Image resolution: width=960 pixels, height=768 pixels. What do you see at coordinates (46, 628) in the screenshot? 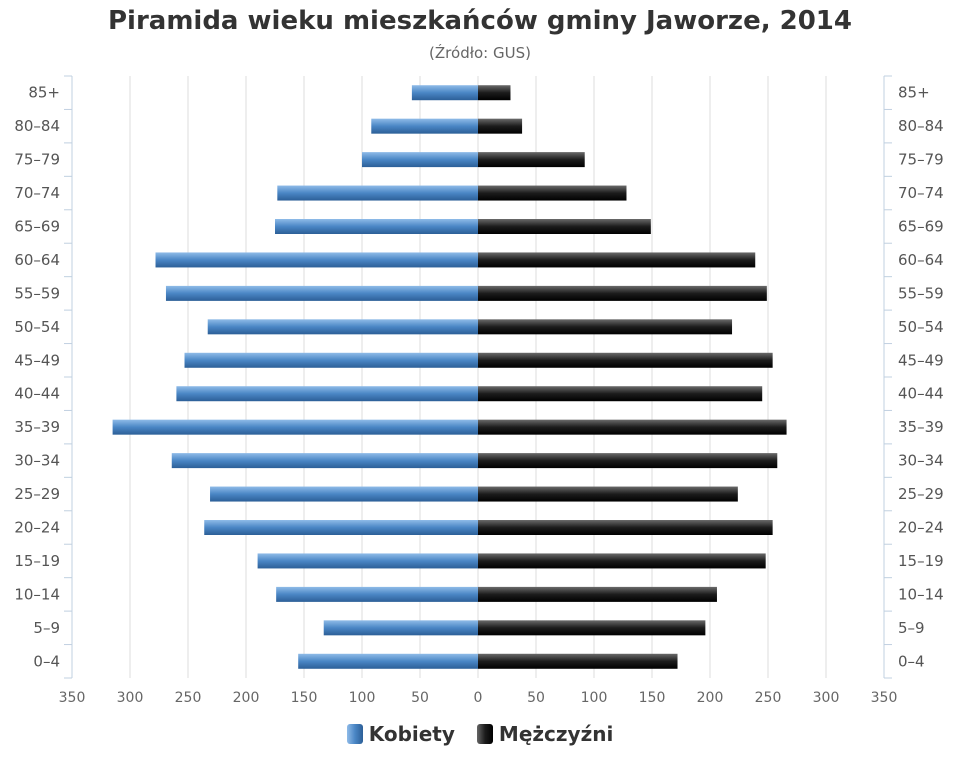
I see `left-category-label: 5–9` at bounding box center [46, 628].